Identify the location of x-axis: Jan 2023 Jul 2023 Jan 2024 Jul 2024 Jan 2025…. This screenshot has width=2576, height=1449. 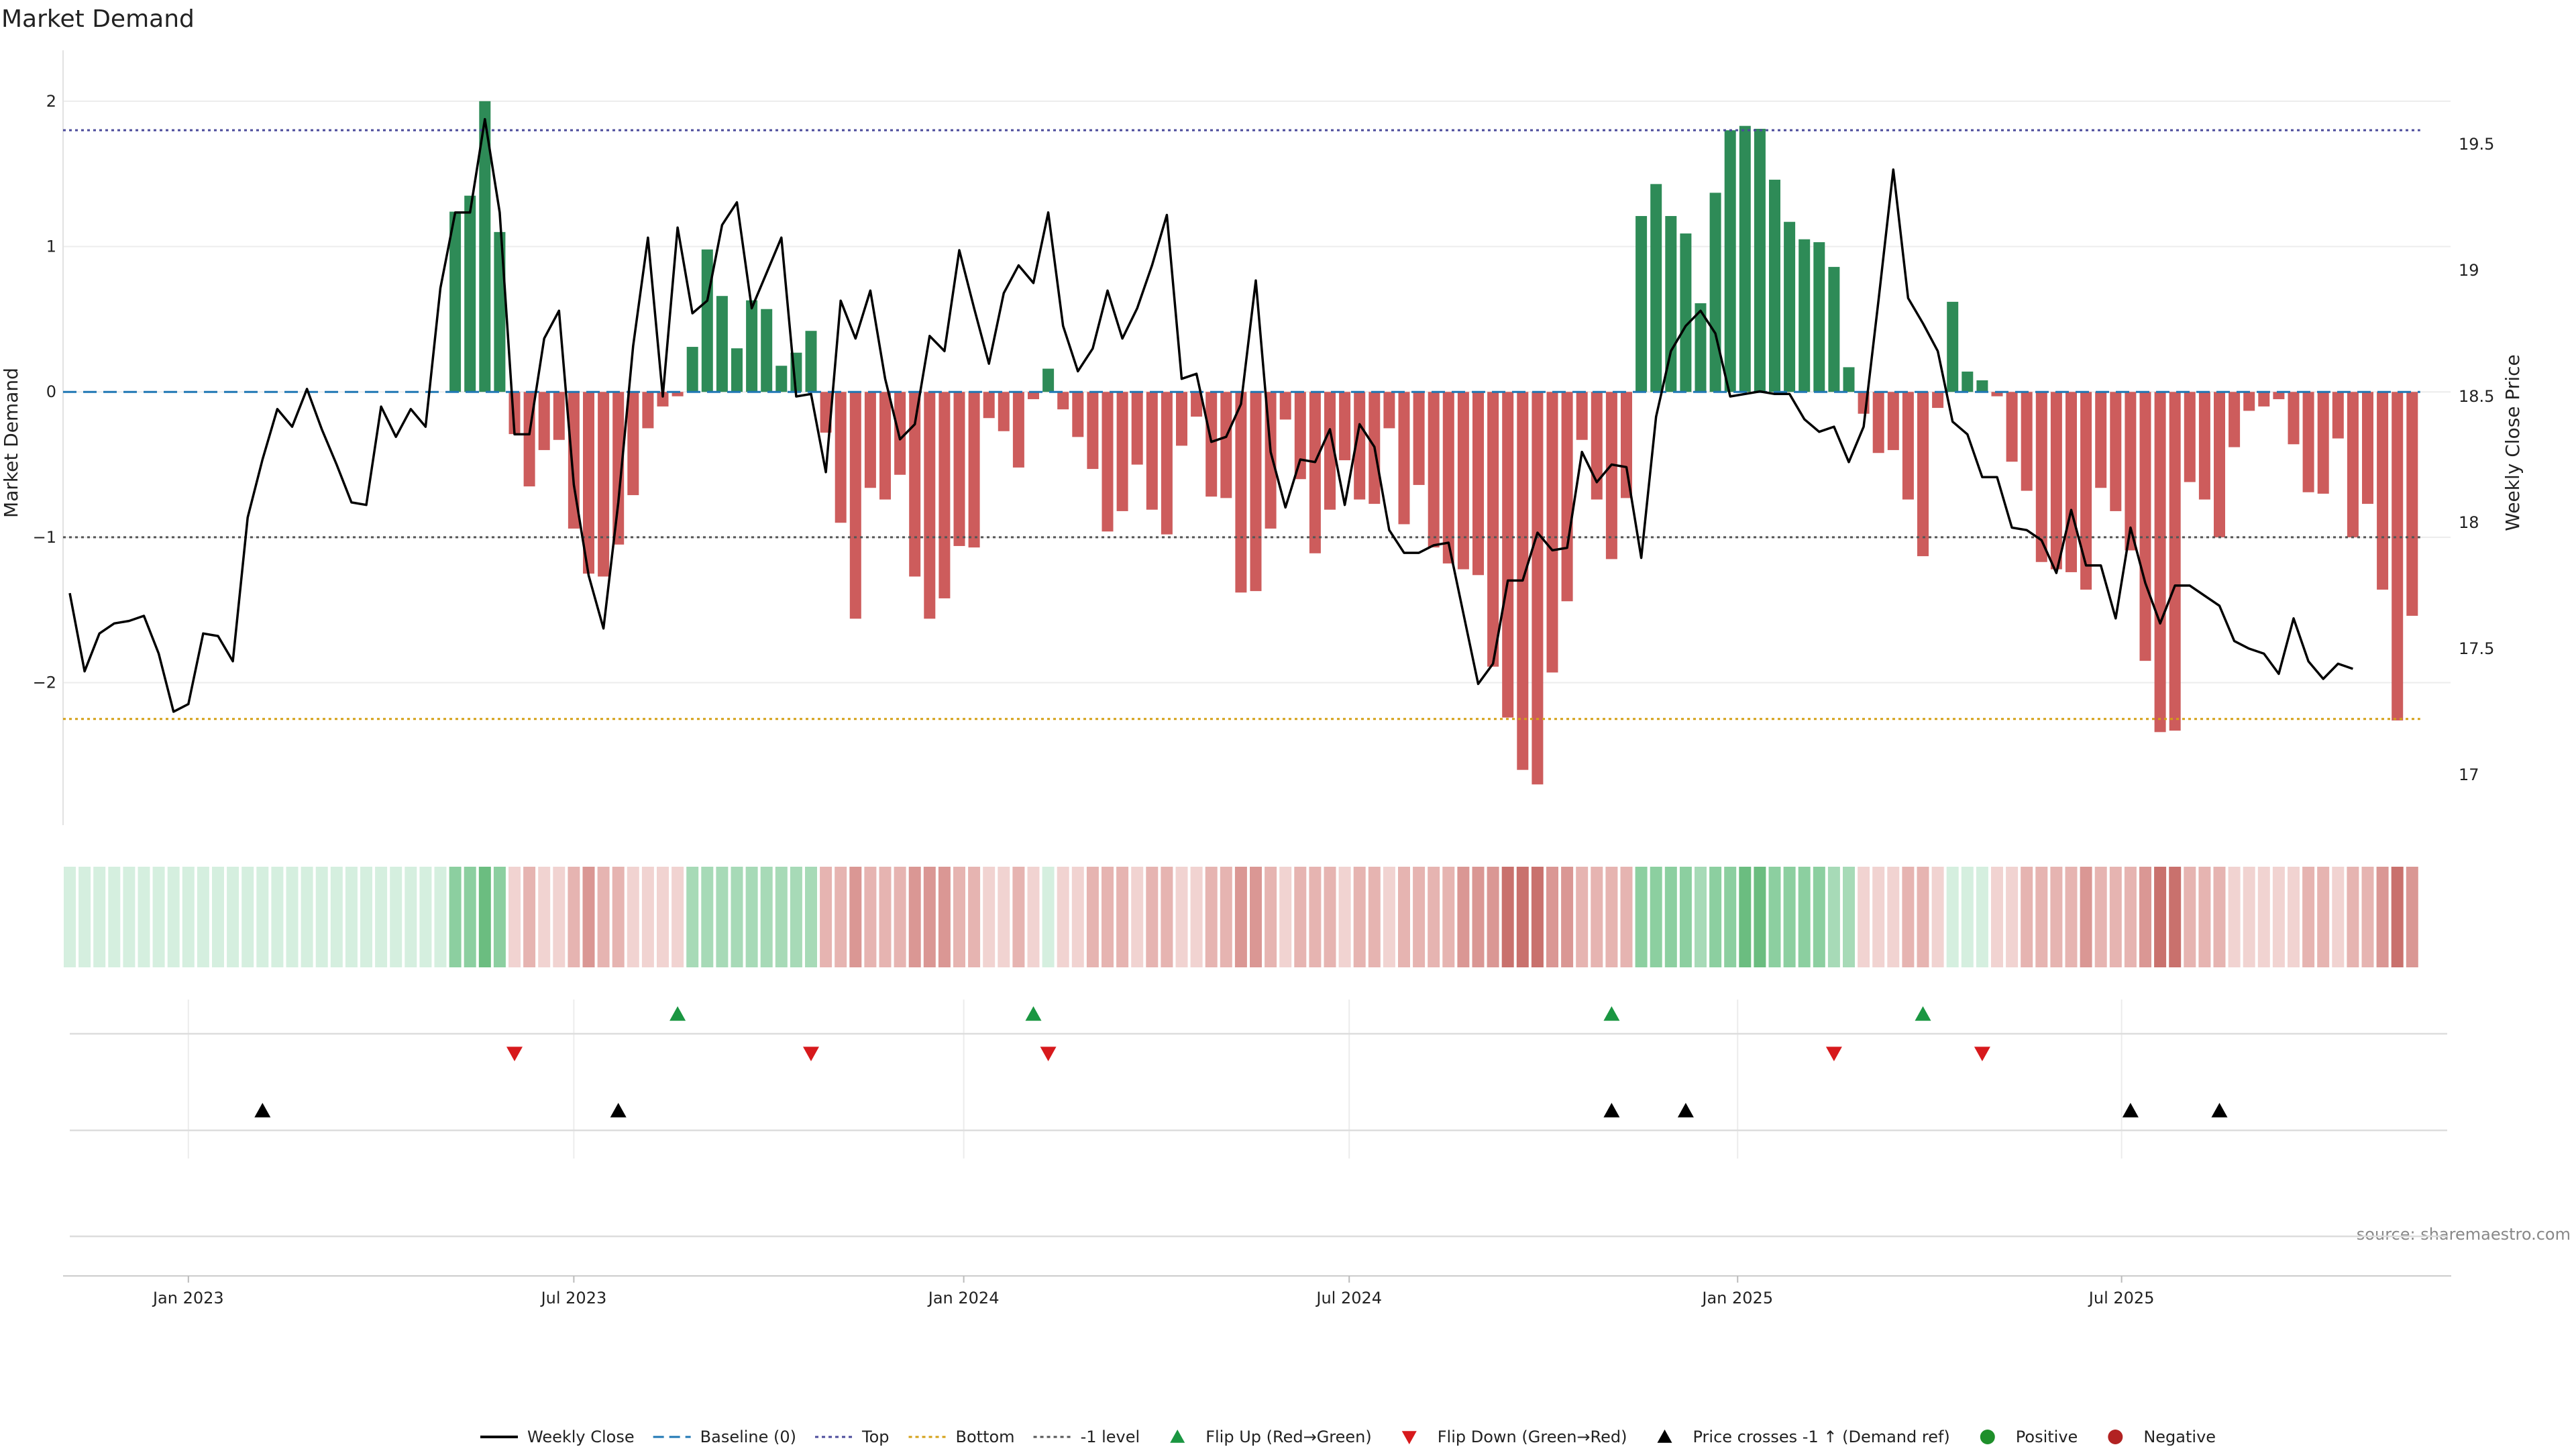
(1257, 1291).